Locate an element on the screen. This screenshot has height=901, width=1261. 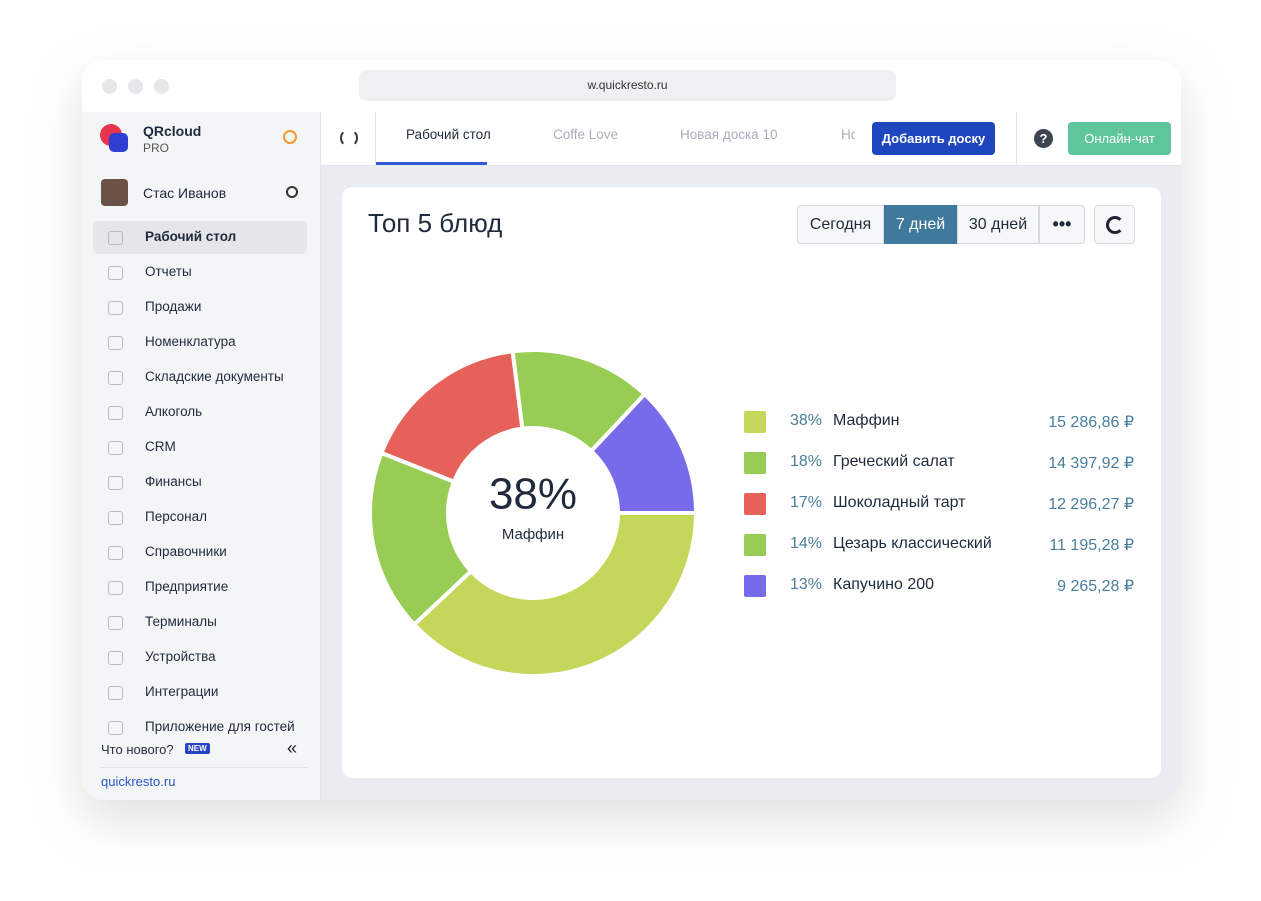
legend-amount: 11 195,28 ₽ is located at coordinates (1091, 545).